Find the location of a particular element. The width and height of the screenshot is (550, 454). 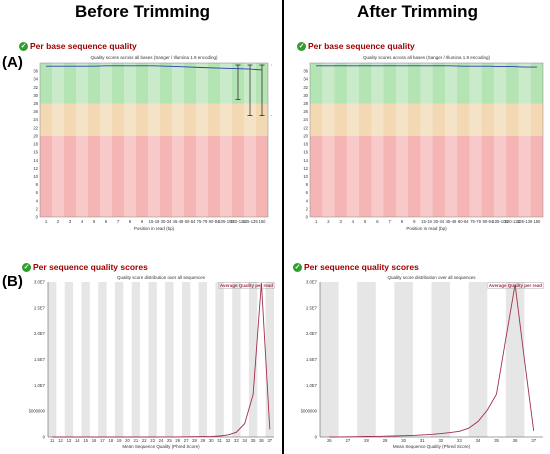

x-tick-label: 13 is located at coordinates (69, 440).